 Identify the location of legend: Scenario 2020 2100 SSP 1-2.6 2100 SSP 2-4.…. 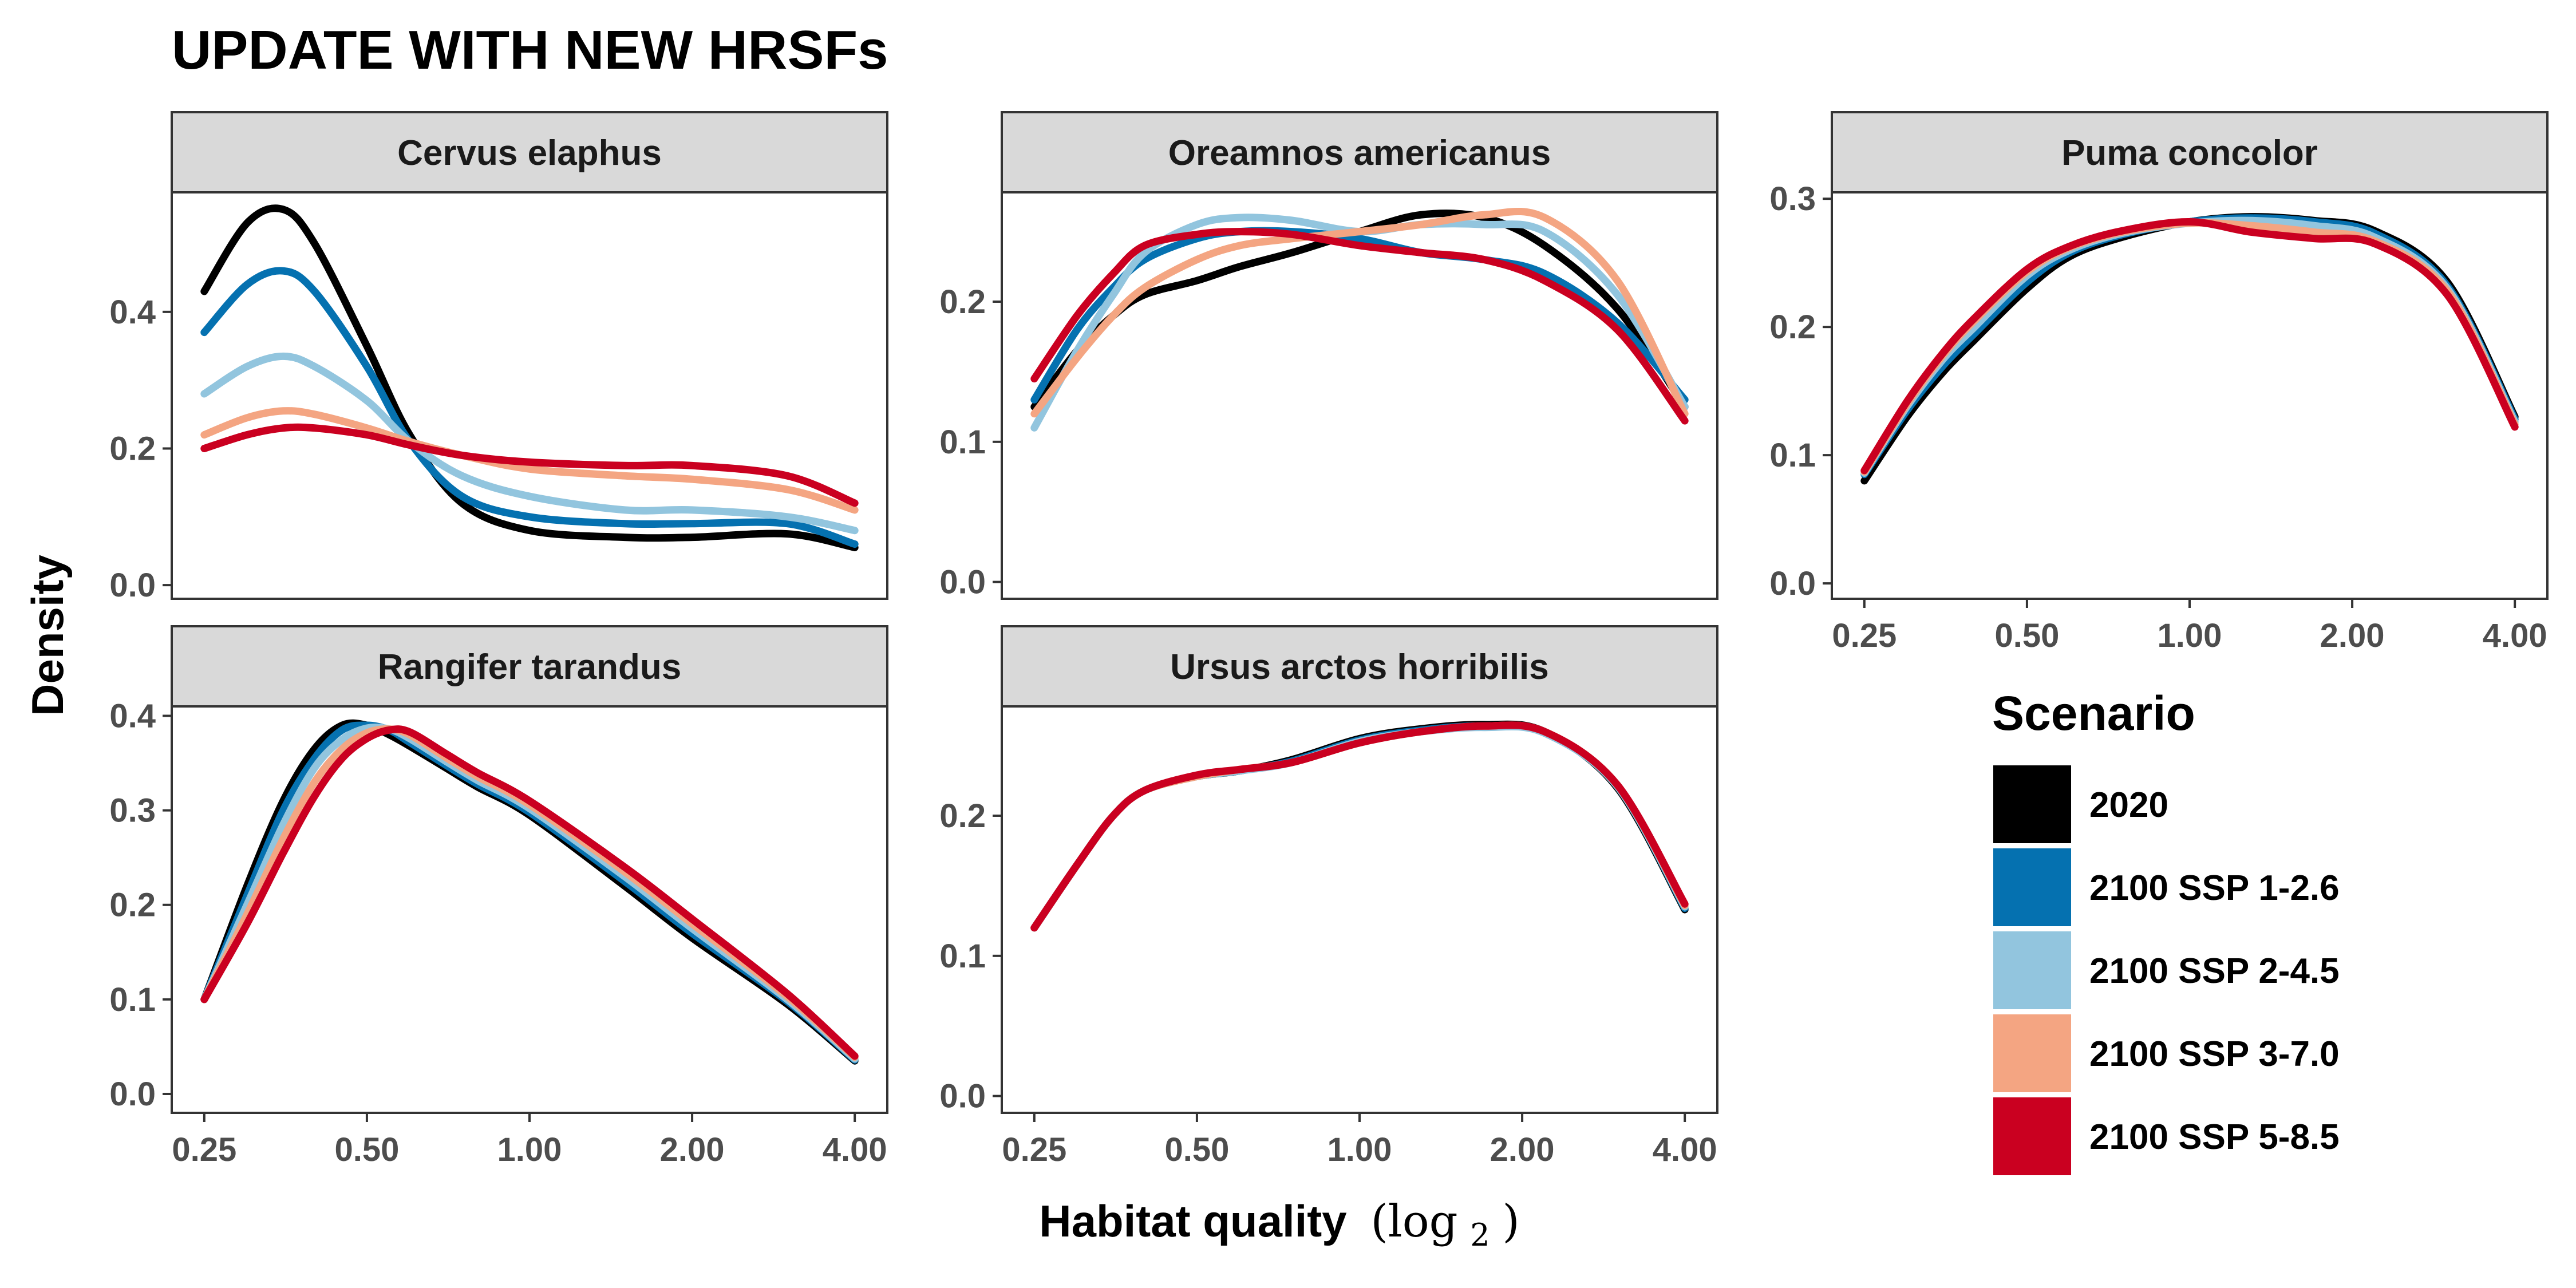
(2165, 932).